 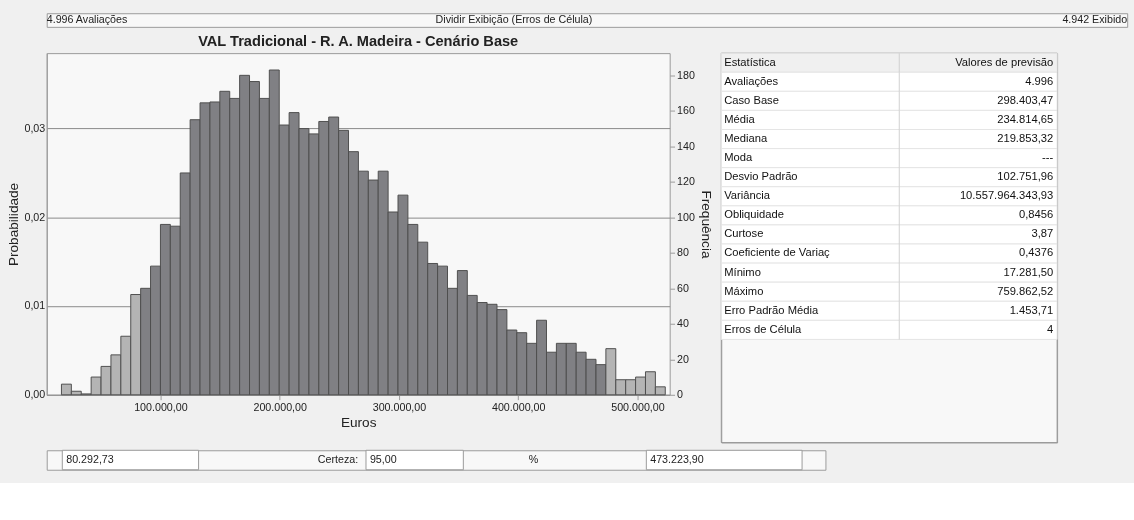 What do you see at coordinates (1004, 61) in the screenshot?
I see `text: Valores de previsão` at bounding box center [1004, 61].